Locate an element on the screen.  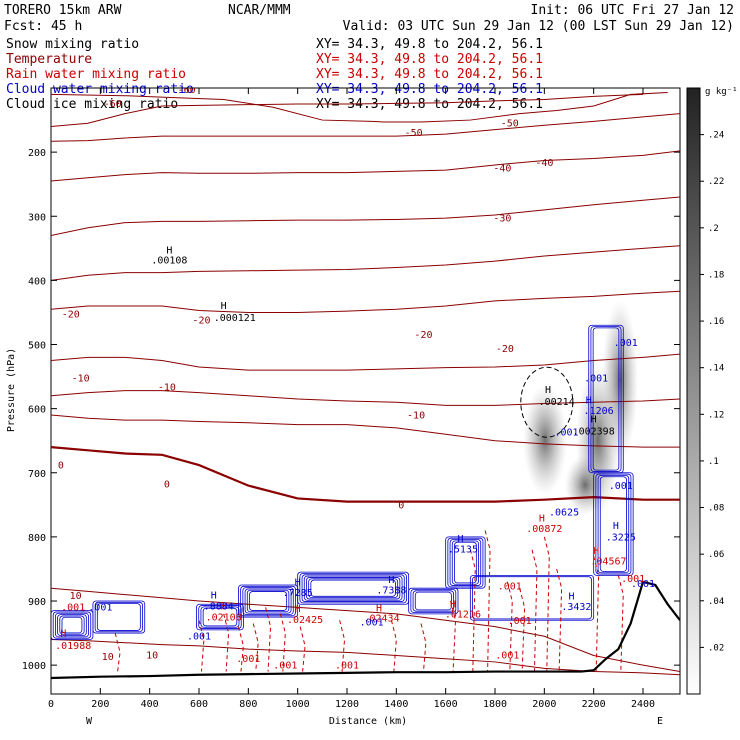
colorbar-ticks: .02 .04 .06 .08 .1 .12 .14 .16 .18 .2 .22 .24 is located at coordinates (712, 392).